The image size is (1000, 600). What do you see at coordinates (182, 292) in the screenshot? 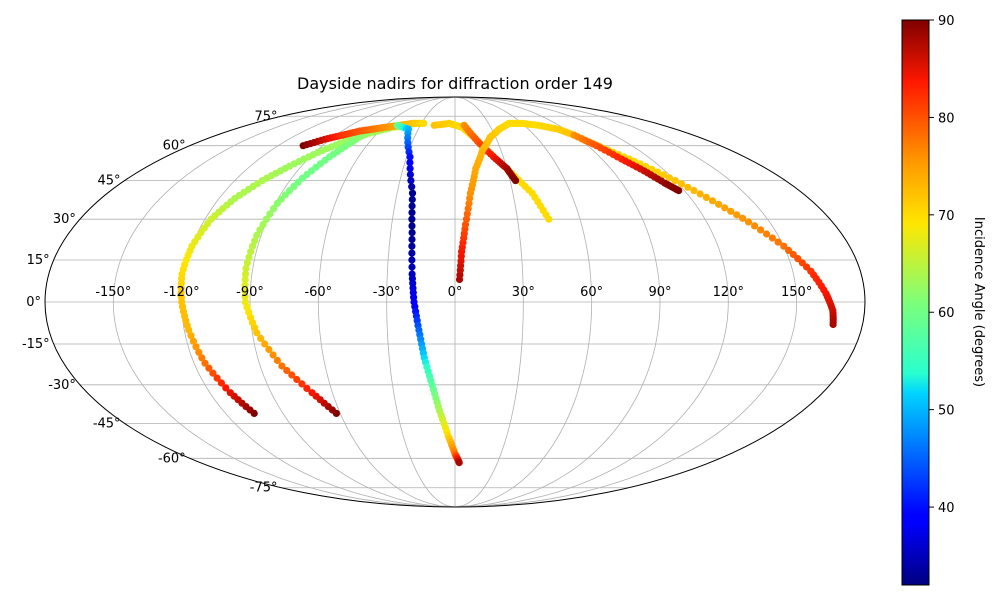
I see `lon-tick-label: -120°` at bounding box center [182, 292].